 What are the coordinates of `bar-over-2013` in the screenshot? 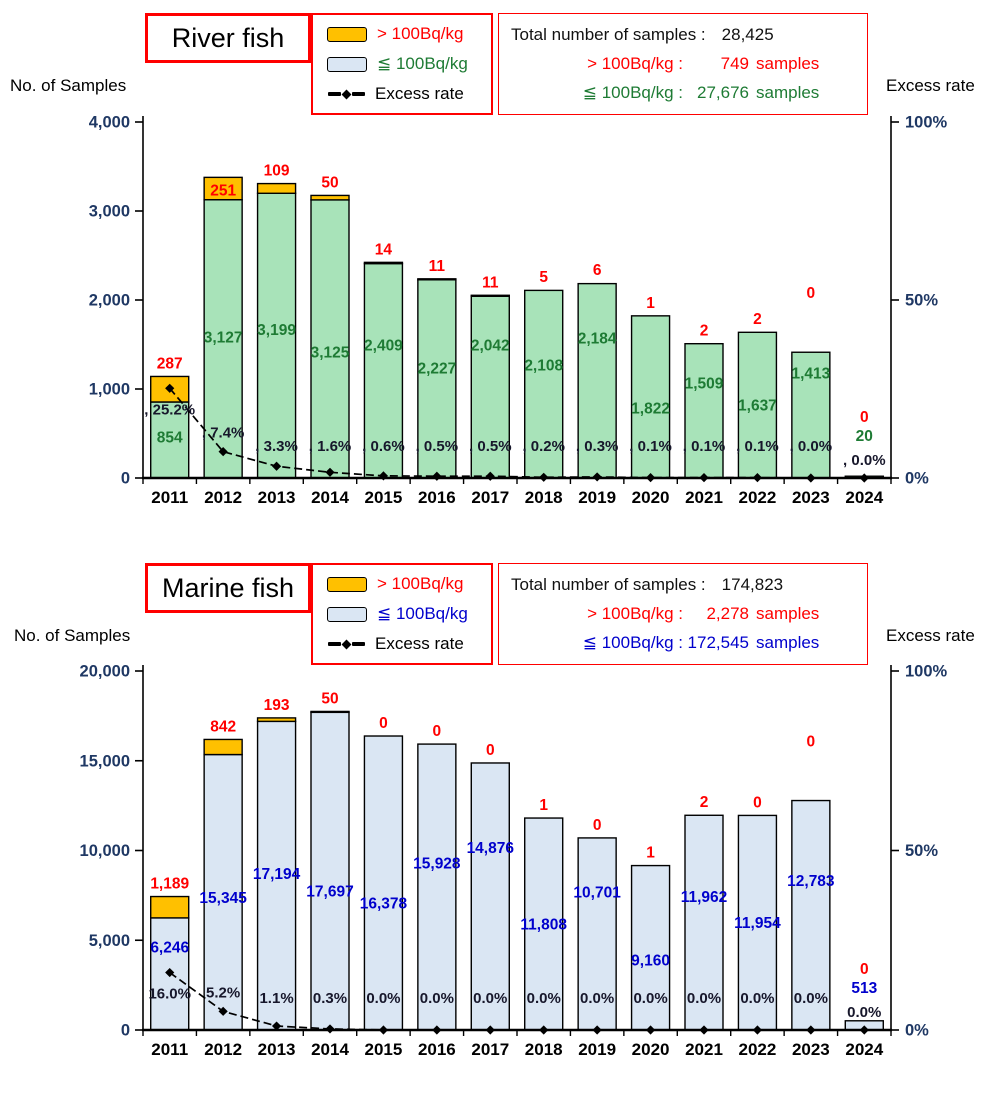 It's located at (276, 188).